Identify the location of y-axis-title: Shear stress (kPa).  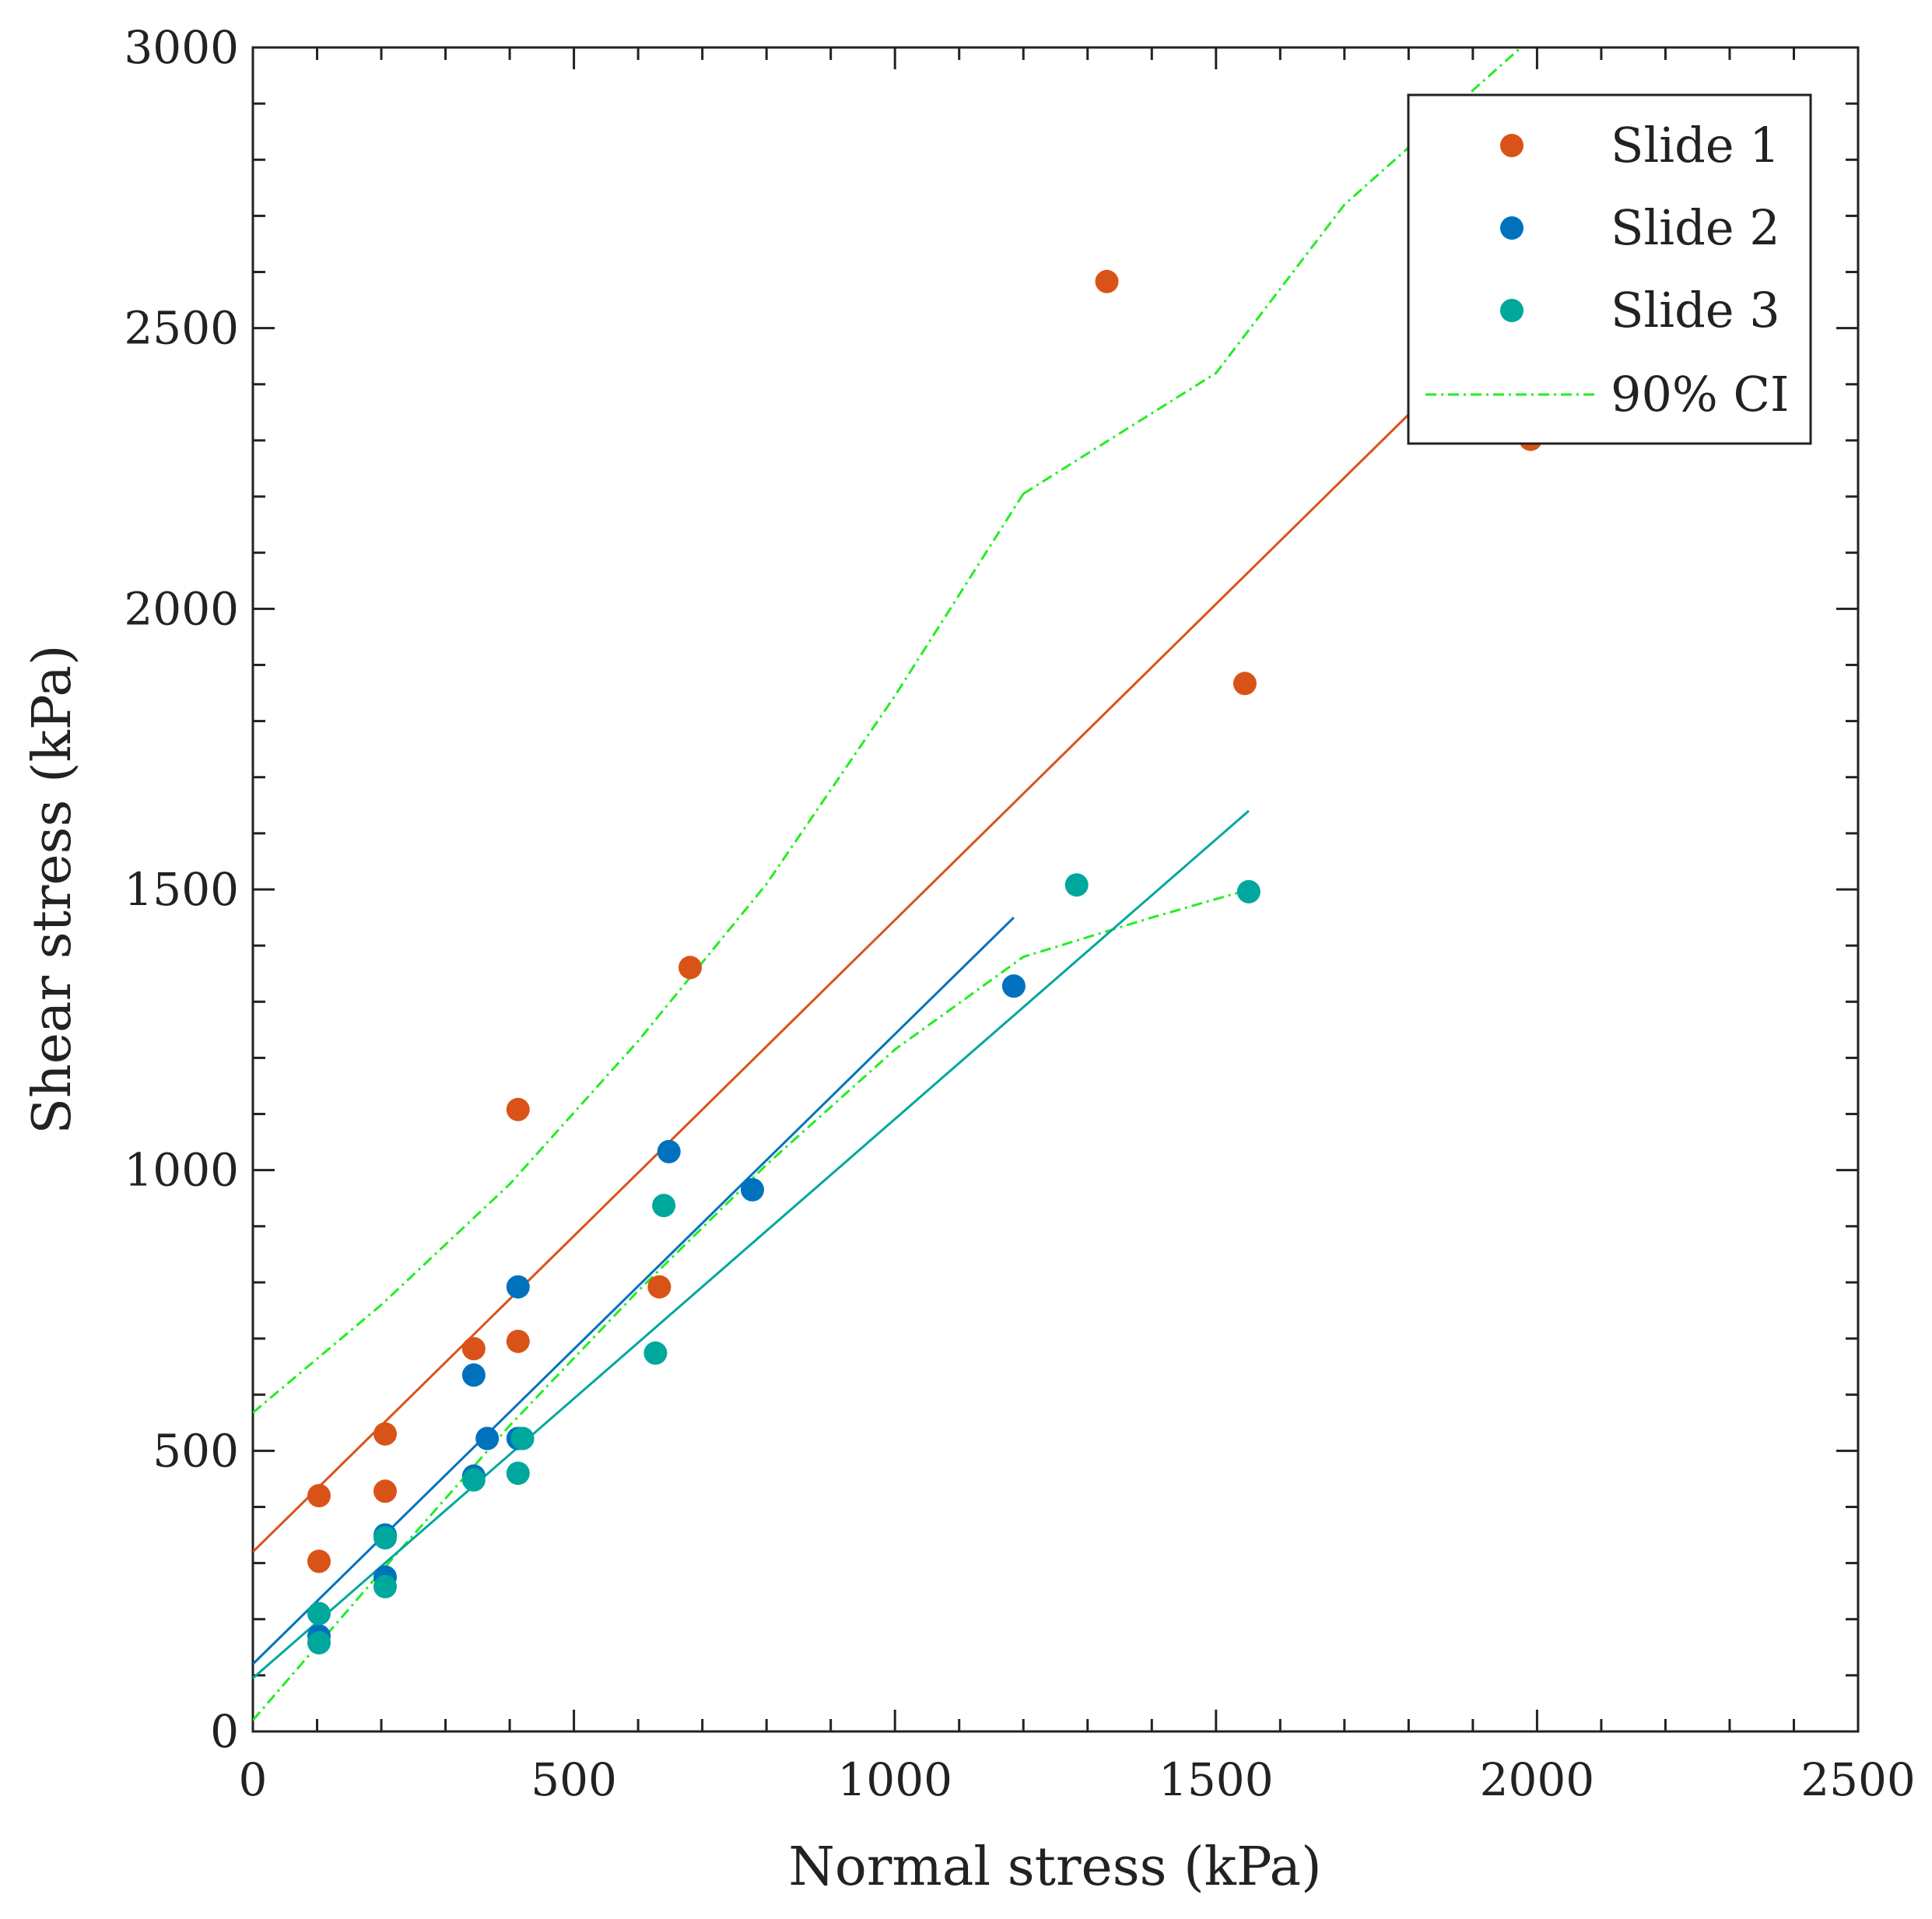
(53, 889).